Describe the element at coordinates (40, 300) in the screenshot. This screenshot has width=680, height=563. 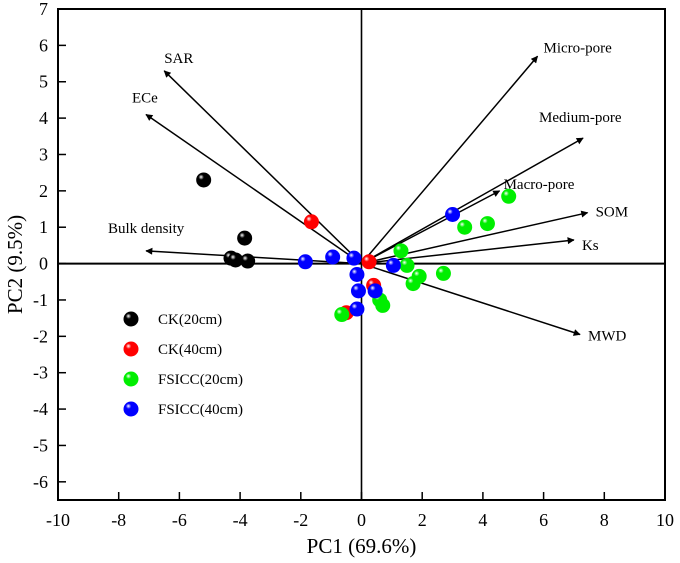
I see `y-tick-label: -1` at that location.